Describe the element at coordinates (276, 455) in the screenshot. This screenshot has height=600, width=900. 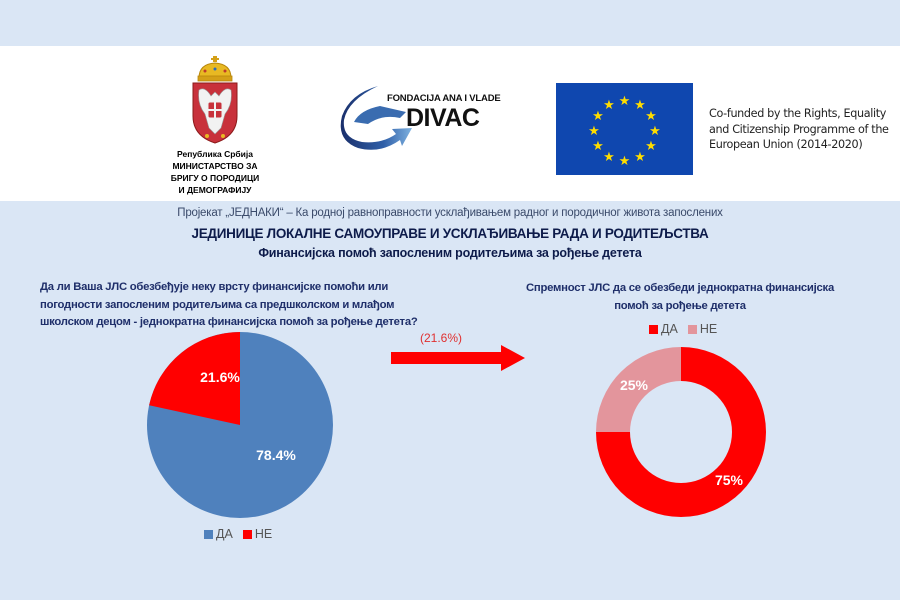
I see `pie-label-da: 78.4%` at that location.